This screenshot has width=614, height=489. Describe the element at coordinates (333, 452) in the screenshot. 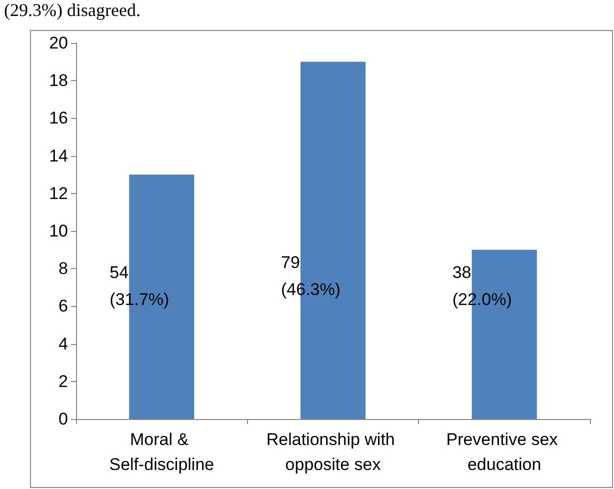

I see `x-tick-label: Relationship with opposite sex` at that location.